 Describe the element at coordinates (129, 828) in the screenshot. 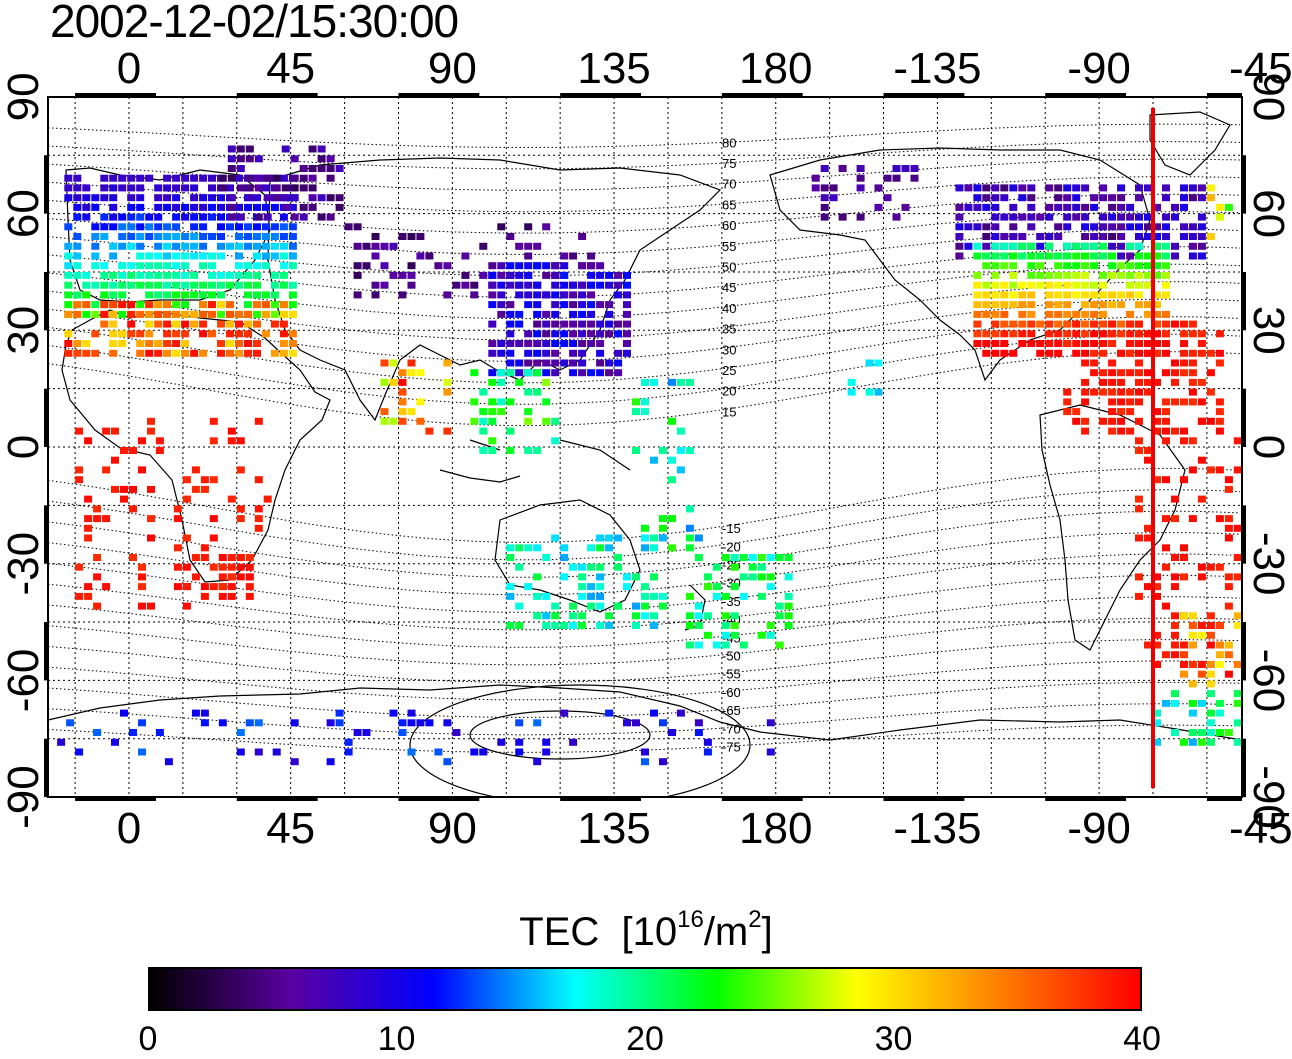

I see `bottom-lon-label: 0` at that location.